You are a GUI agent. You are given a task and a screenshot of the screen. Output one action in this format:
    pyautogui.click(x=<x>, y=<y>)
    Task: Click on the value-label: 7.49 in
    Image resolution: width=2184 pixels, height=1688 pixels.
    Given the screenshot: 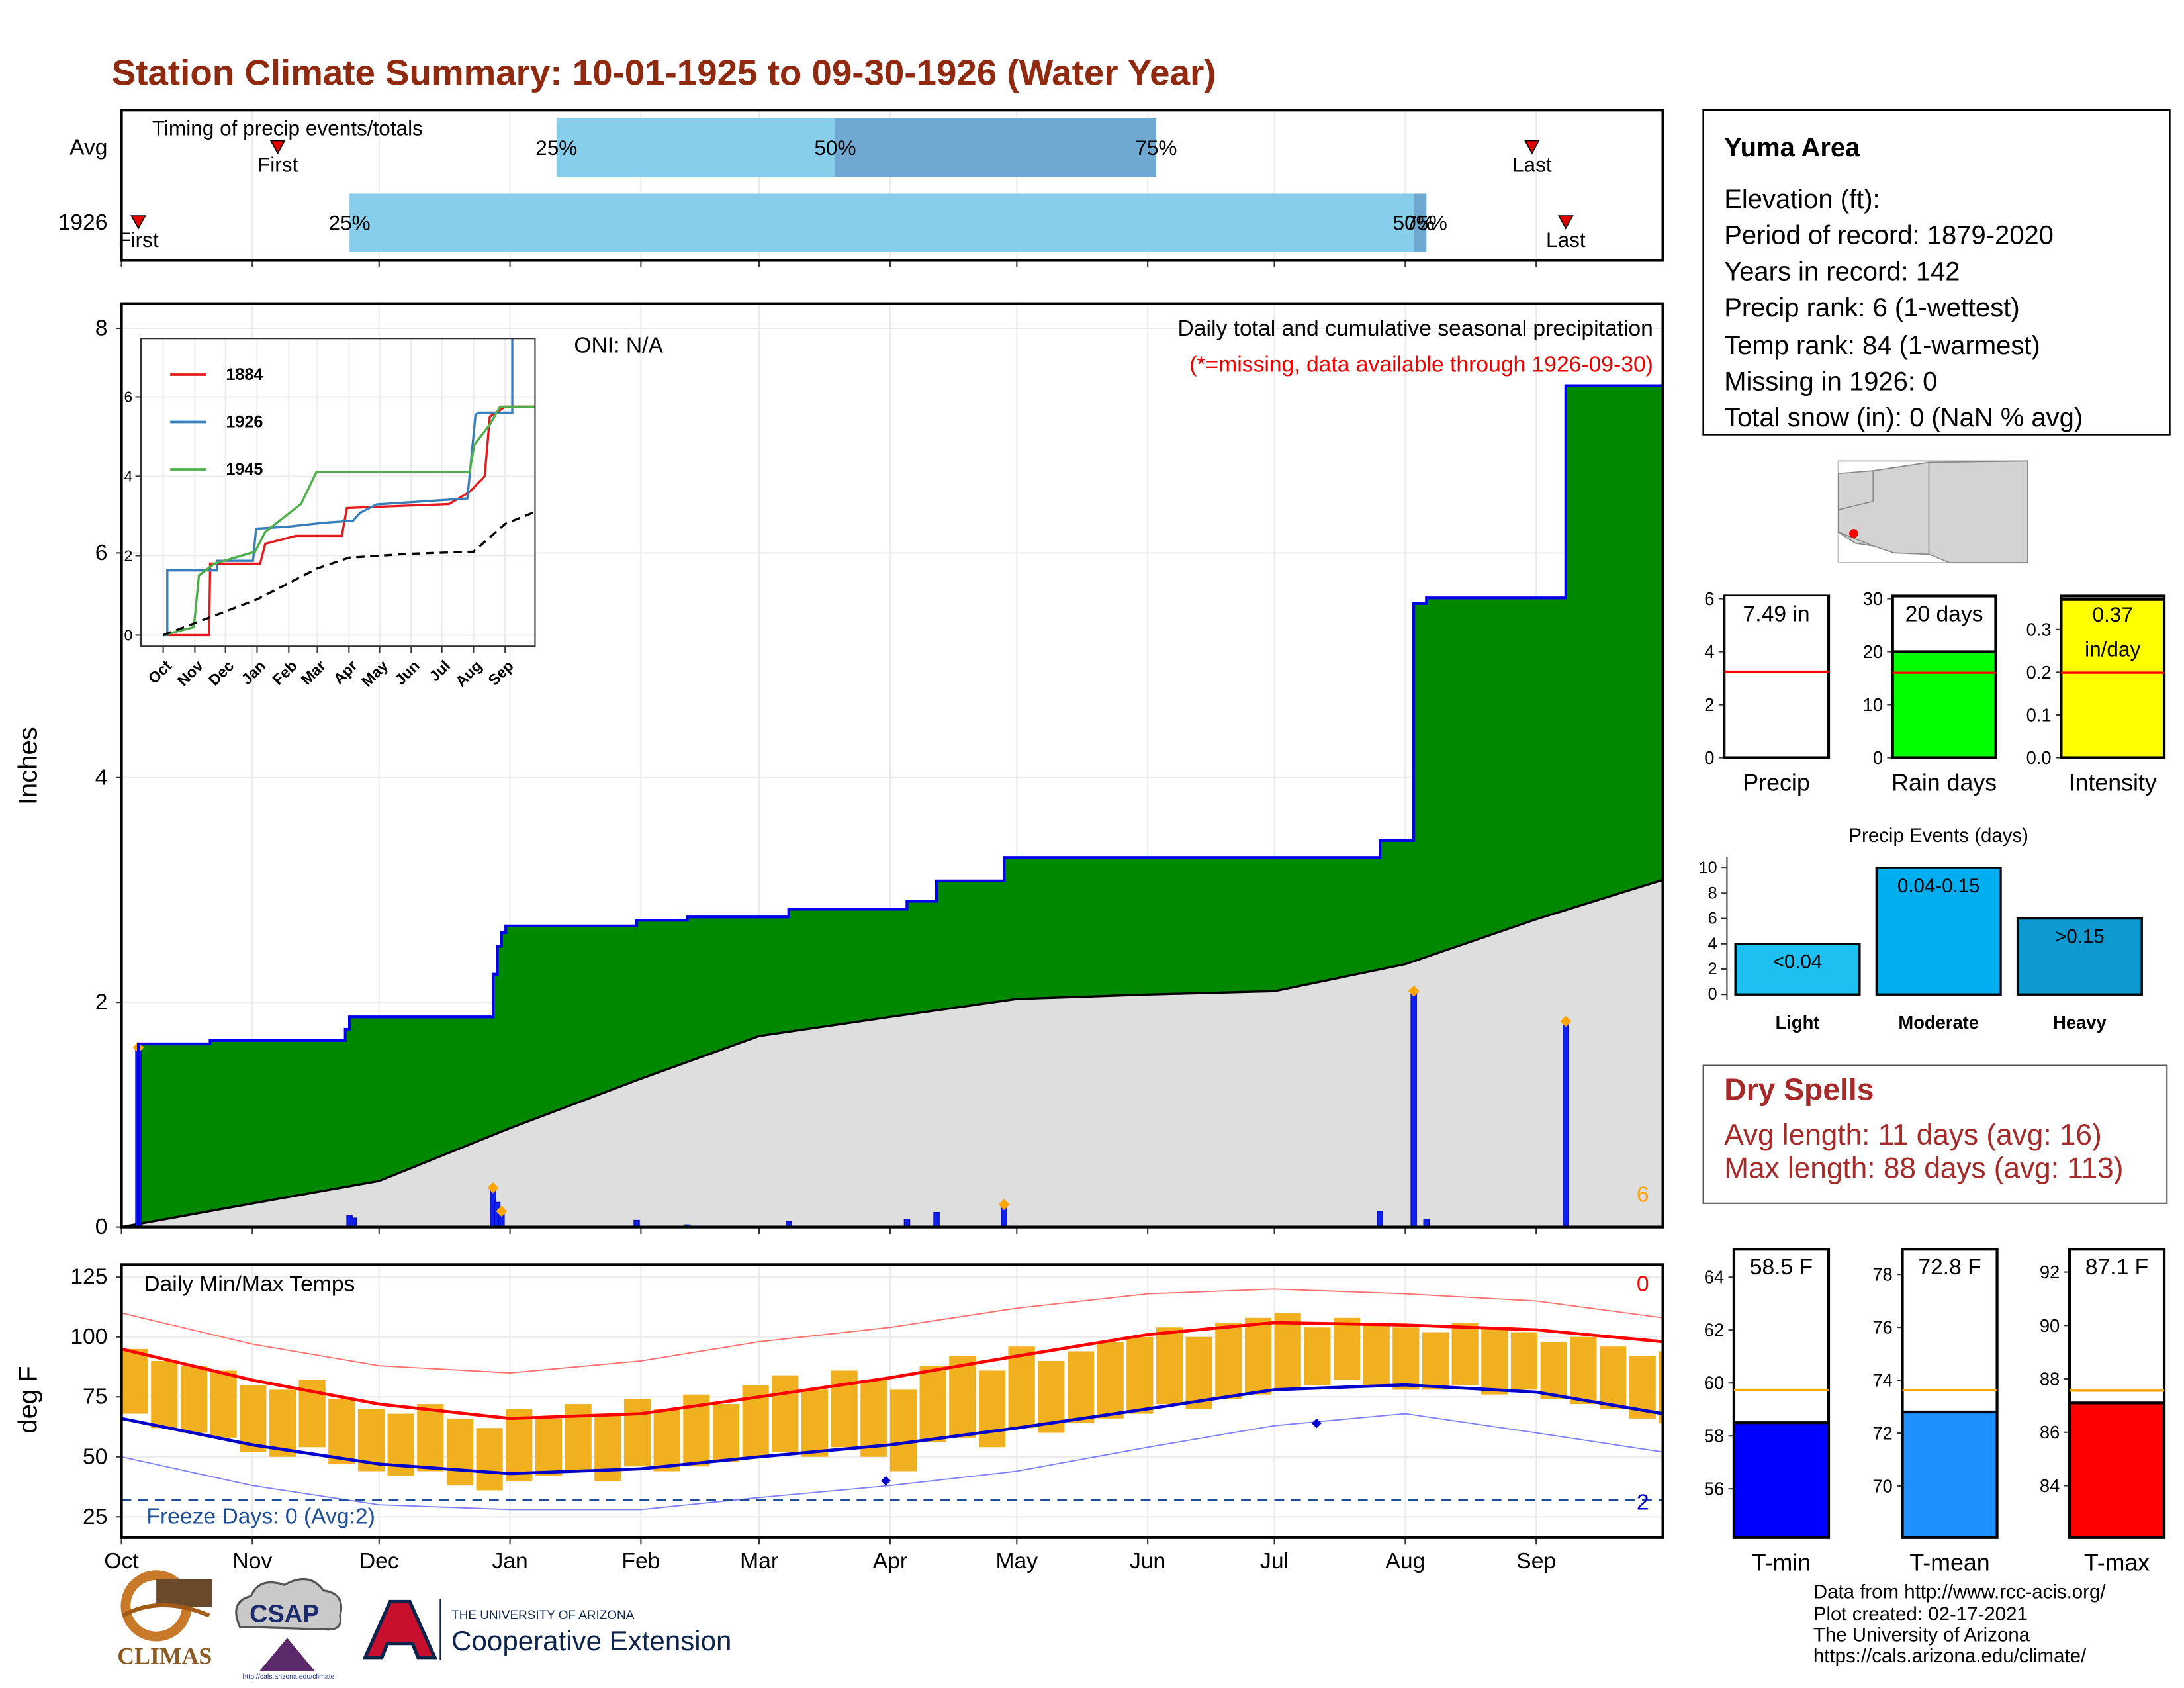 What is the action you would take?
    pyautogui.click(x=1777, y=614)
    